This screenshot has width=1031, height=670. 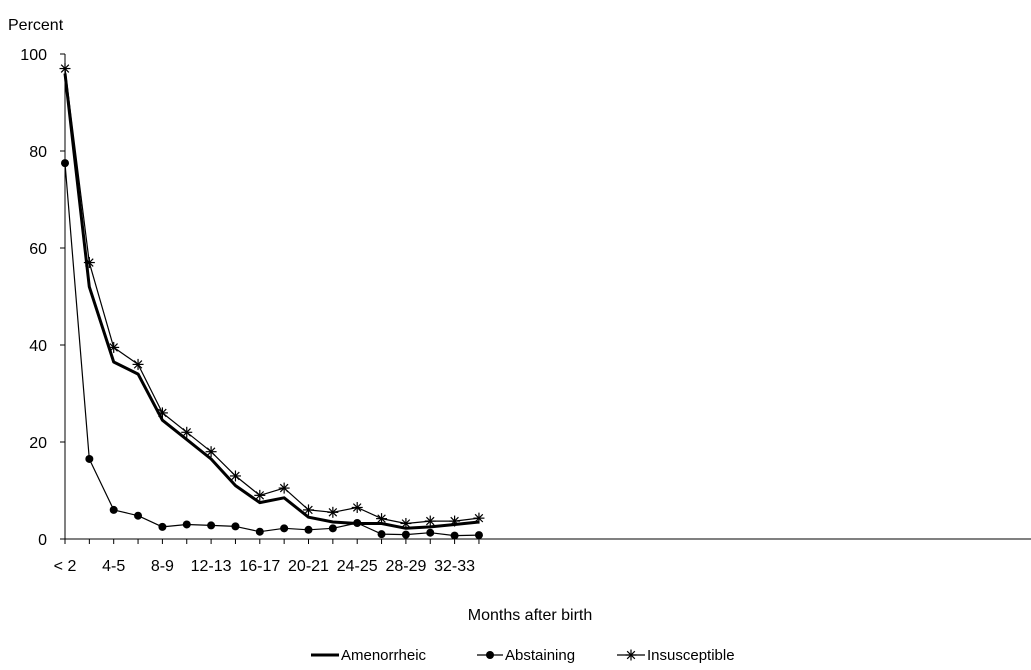 What do you see at coordinates (65, 566) in the screenshot?
I see `x-tick-label: < 2` at bounding box center [65, 566].